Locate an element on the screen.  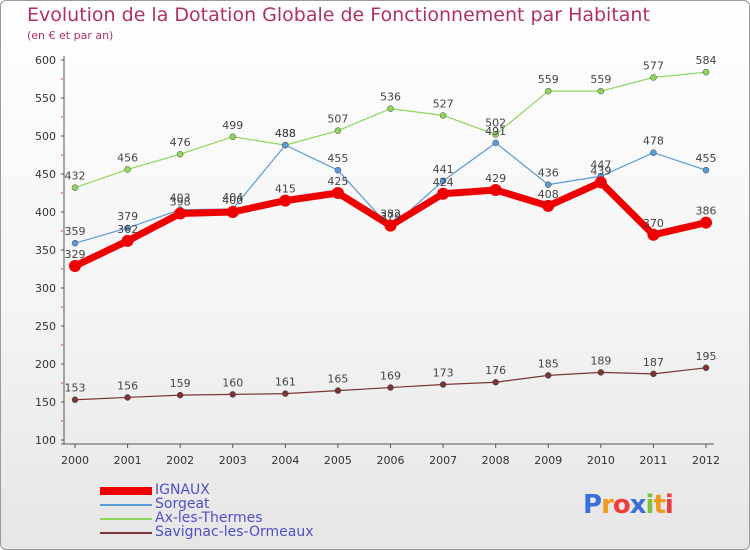
data-label: 408 is located at coordinates (548, 194).